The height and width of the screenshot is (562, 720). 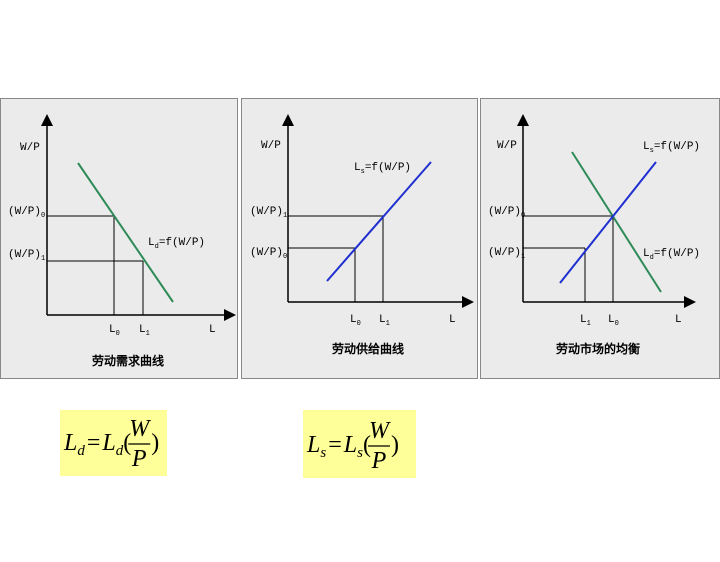 I want to click on formula: Ld=Ld(WP), so click(x=111, y=444).